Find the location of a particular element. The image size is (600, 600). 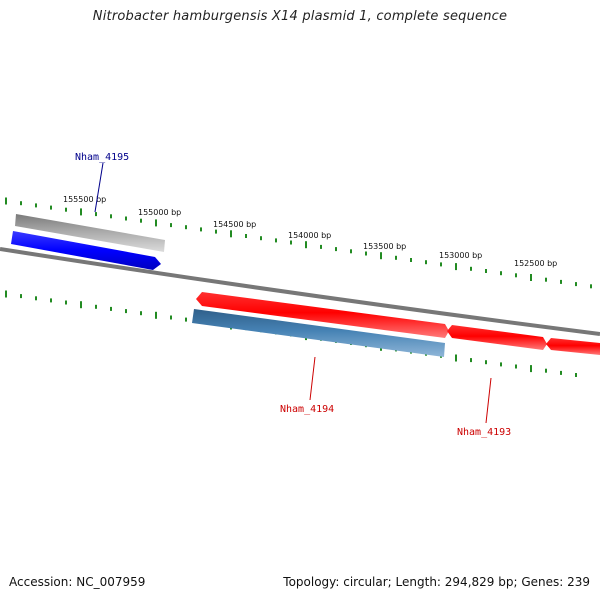

accession-text: Accession: NC_007959 is located at coordinates (77, 582).